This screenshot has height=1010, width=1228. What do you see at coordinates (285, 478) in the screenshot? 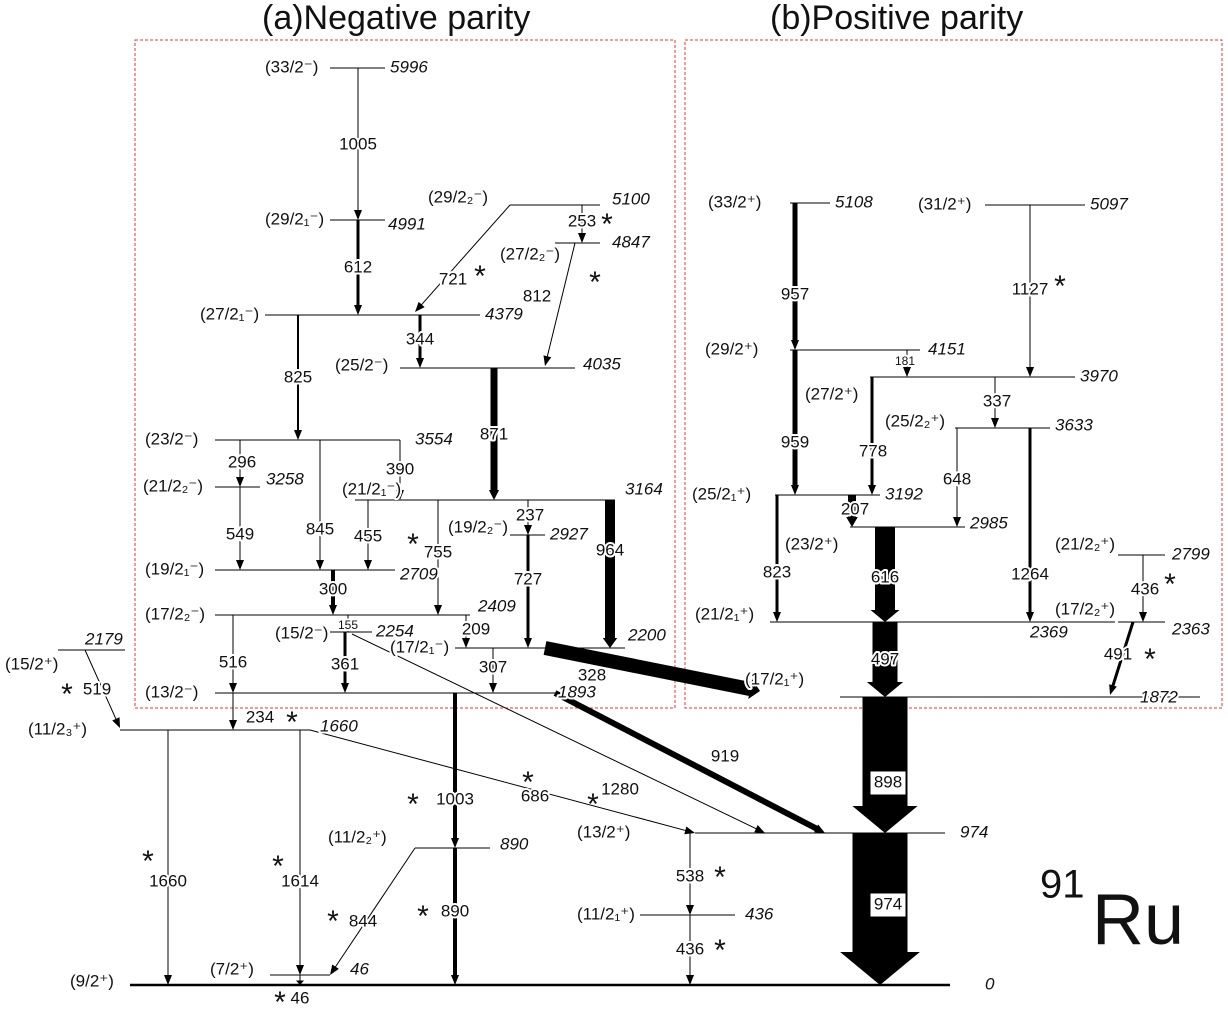
I see `level-energy: 3258` at bounding box center [285, 478].